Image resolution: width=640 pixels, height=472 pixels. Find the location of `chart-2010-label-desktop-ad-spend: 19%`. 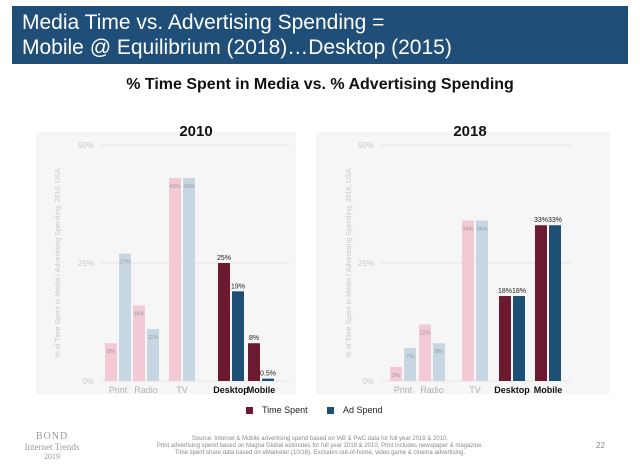

chart-2010-label-desktop-ad-spend: 19% is located at coordinates (238, 286).